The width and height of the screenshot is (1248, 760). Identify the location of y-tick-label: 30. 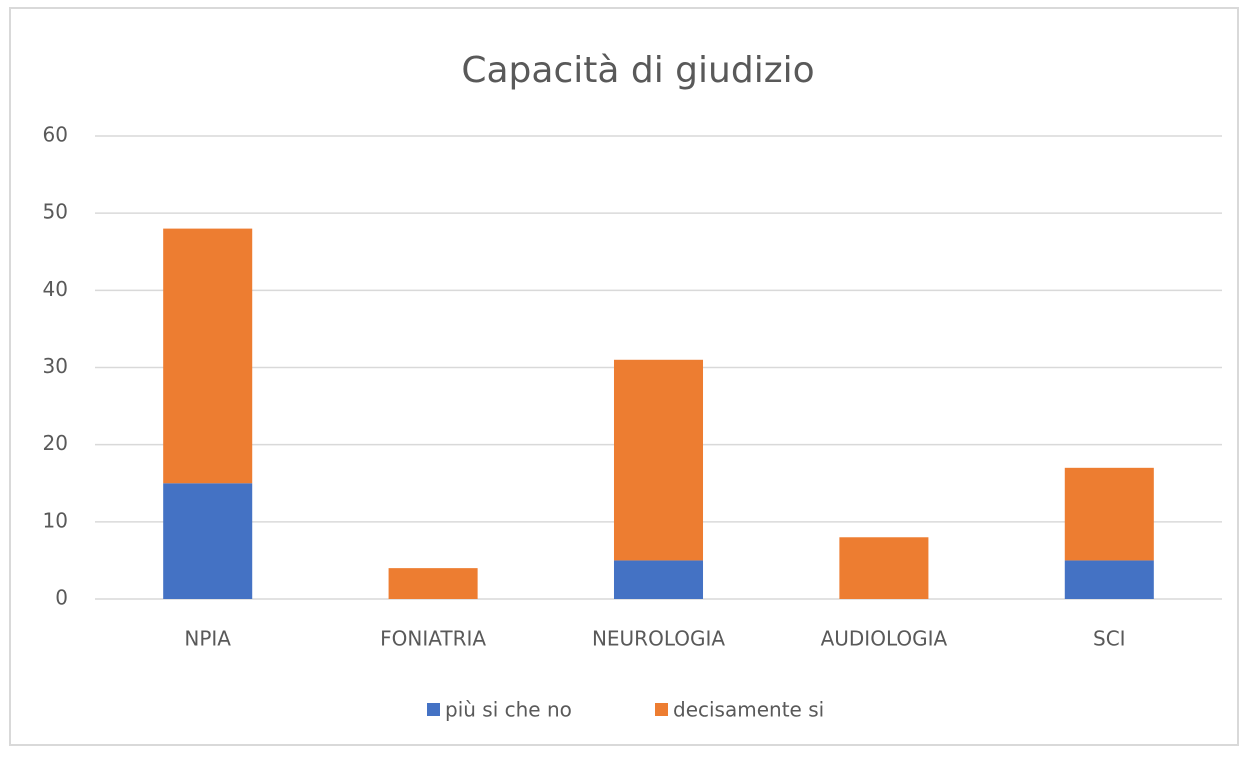
(55, 366).